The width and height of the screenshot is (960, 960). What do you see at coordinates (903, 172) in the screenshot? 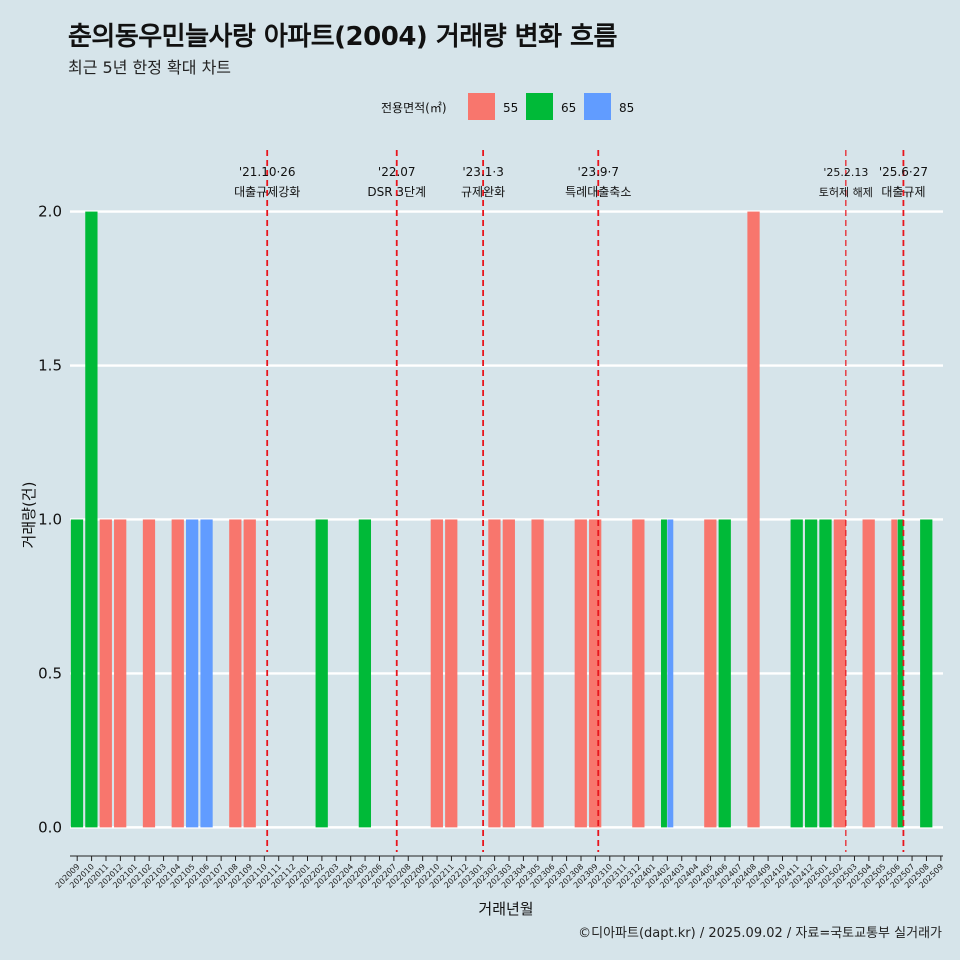
I see `event-date: '25.6·27` at bounding box center [903, 172].